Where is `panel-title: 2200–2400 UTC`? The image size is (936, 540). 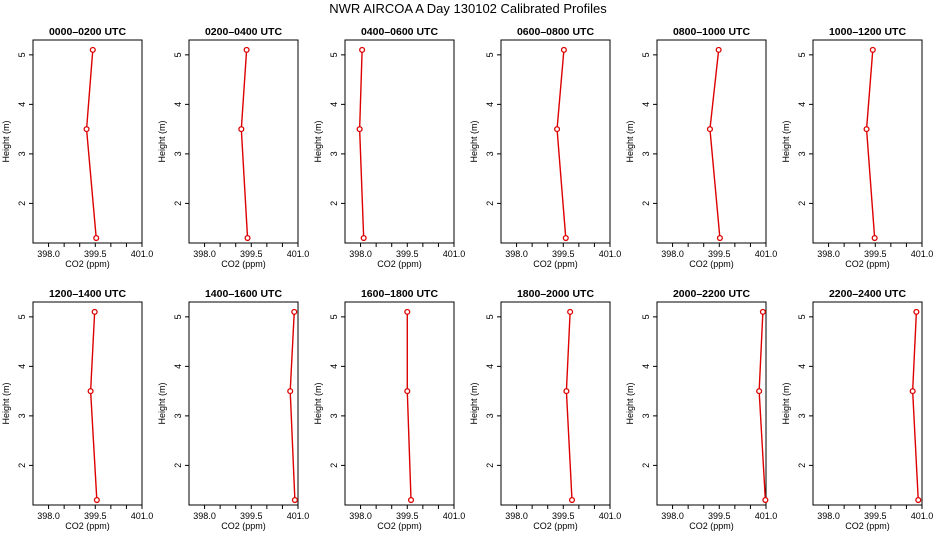 panel-title: 2200–2400 UTC is located at coordinates (867, 294).